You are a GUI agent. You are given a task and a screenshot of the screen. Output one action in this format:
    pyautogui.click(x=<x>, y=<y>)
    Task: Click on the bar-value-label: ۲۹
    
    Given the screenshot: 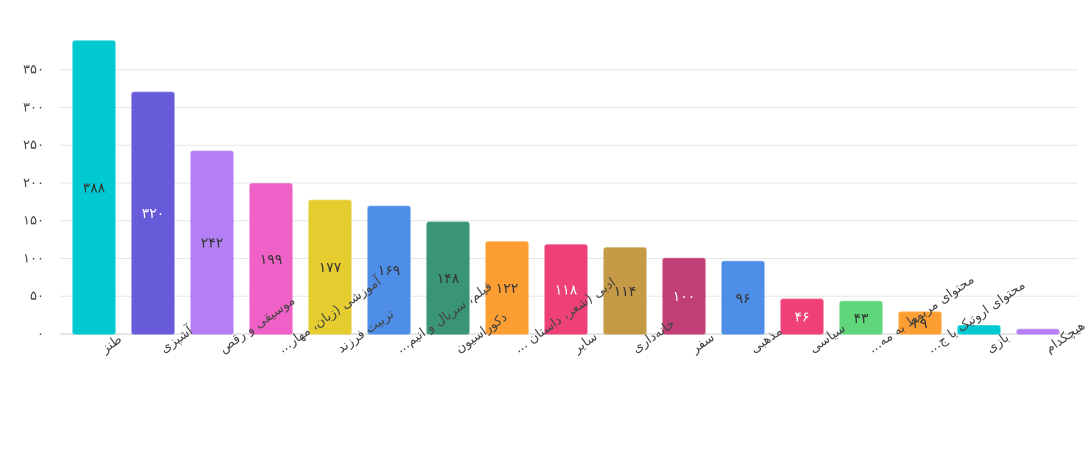 What is the action you would take?
    pyautogui.click(x=919, y=324)
    